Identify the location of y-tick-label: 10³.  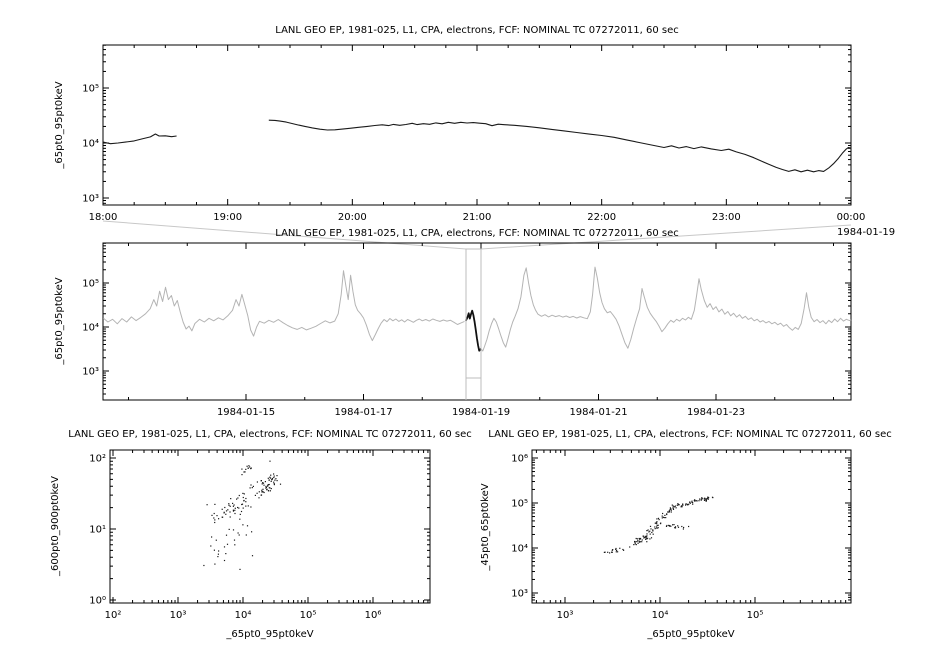
(519, 594).